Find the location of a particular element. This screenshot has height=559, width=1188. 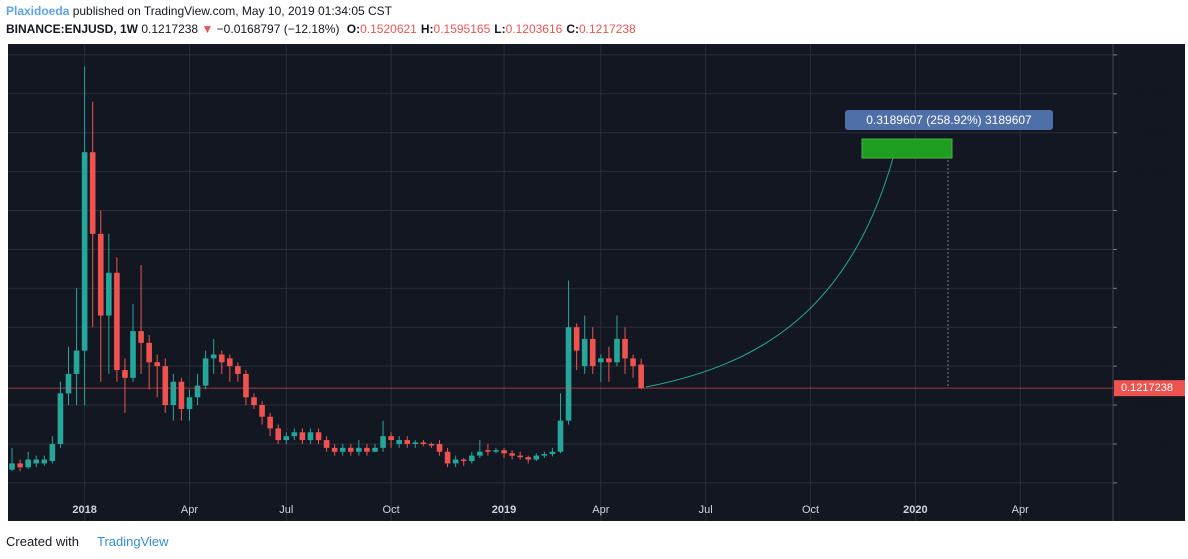

y-tick-label: 0.3500000 is located at coordinates (1147, 210).